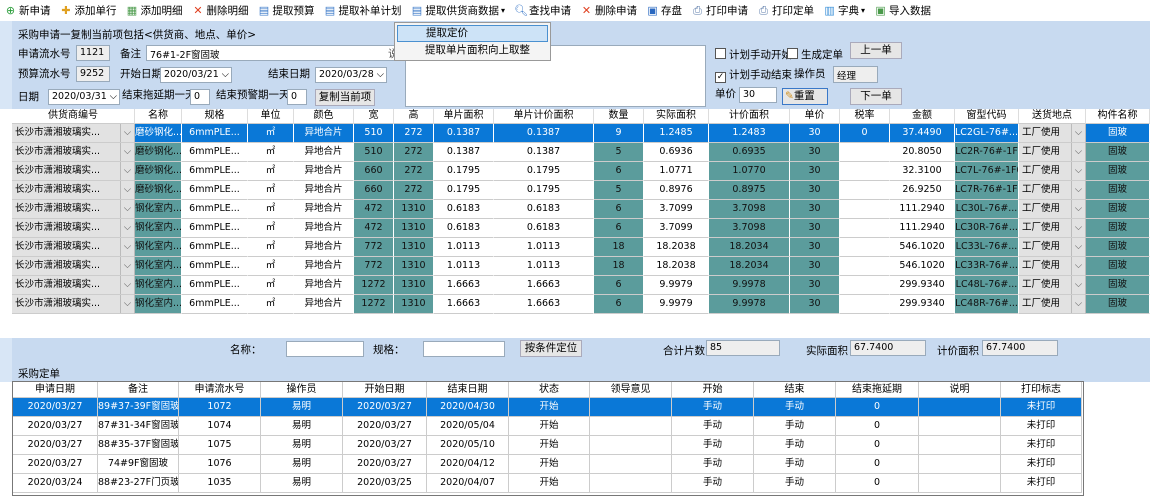  Describe the element at coordinates (345, 97) in the screenshot. I see `copy-current-button: 复制当前项` at that location.